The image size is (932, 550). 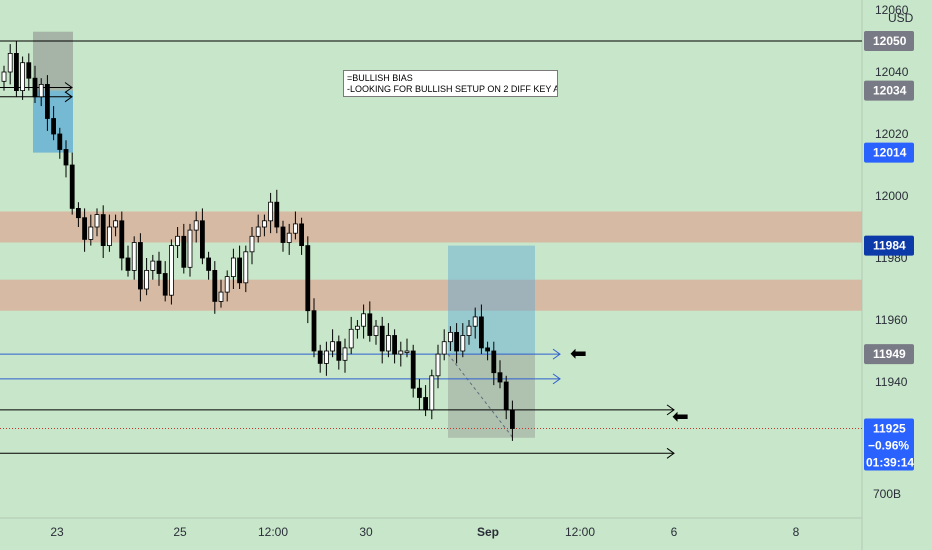 I want to click on left-arrow-icon-lower: ⬅, so click(x=680, y=416).